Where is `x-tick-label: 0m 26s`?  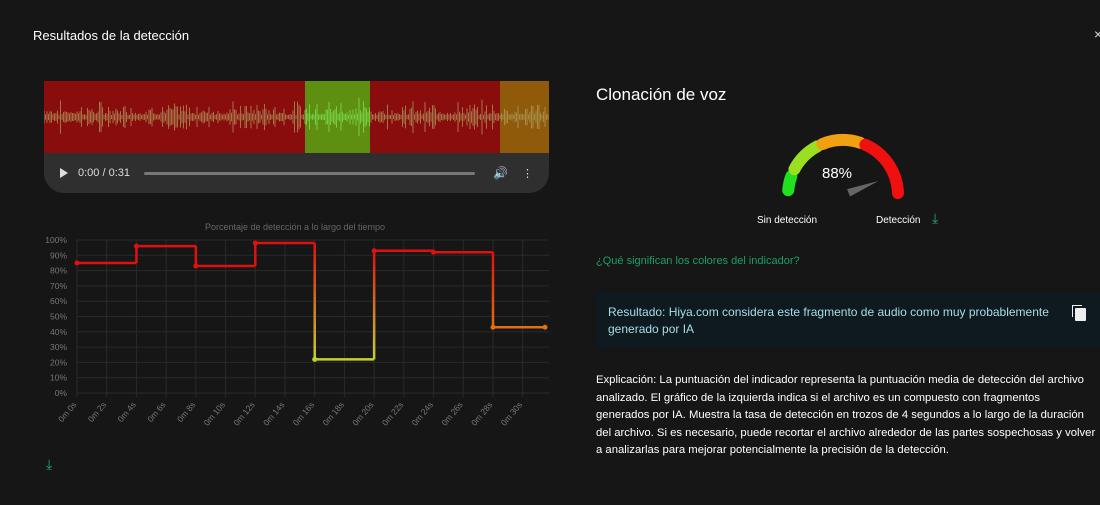 x-tick-label: 0m 26s is located at coordinates (452, 414).